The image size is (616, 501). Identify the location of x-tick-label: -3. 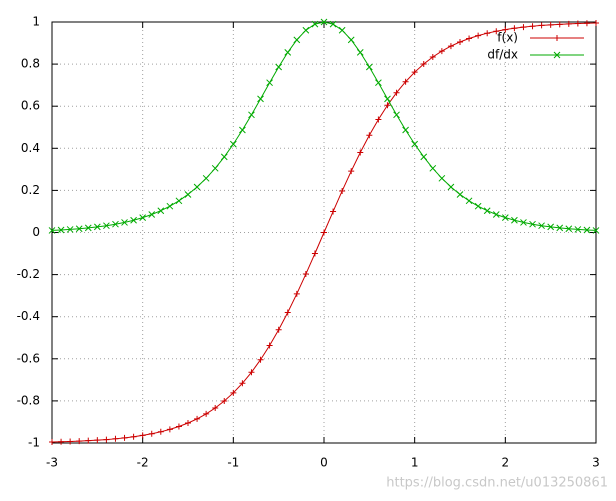
(52, 463).